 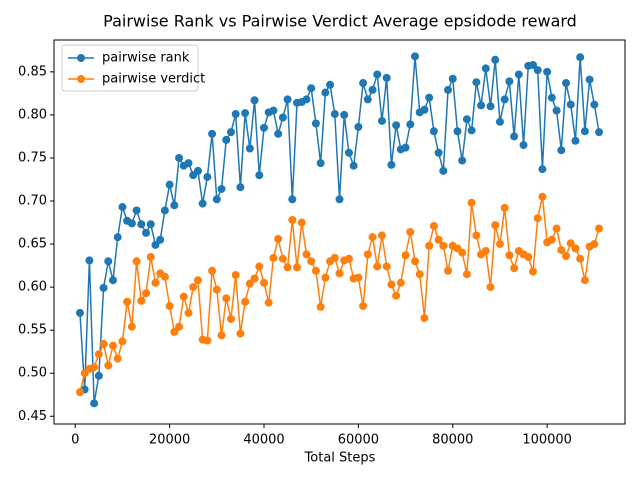 What do you see at coordinates (32, 287) in the screenshot?
I see `y-tick-label: 0.60` at bounding box center [32, 287].